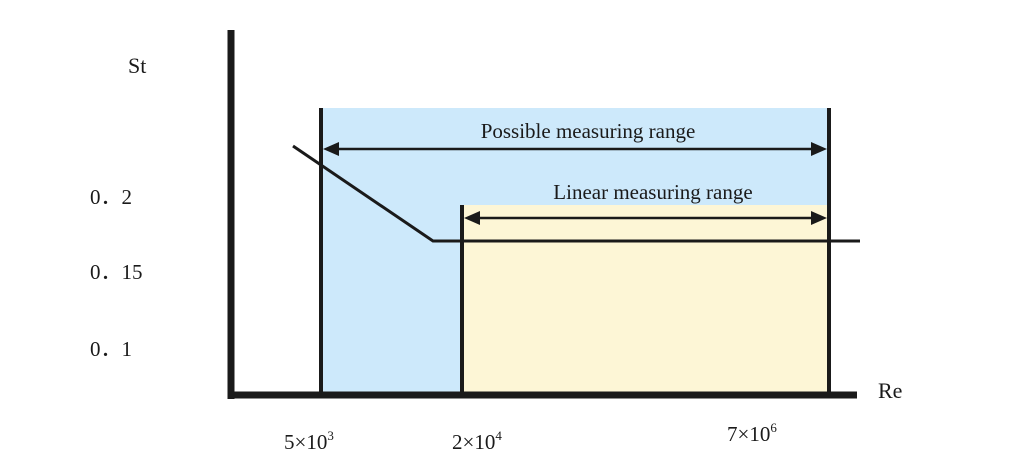 This screenshot has height=474, width=1024. Describe the element at coordinates (588, 131) in the screenshot. I see `possible-range-label: Possible measuring range` at that location.